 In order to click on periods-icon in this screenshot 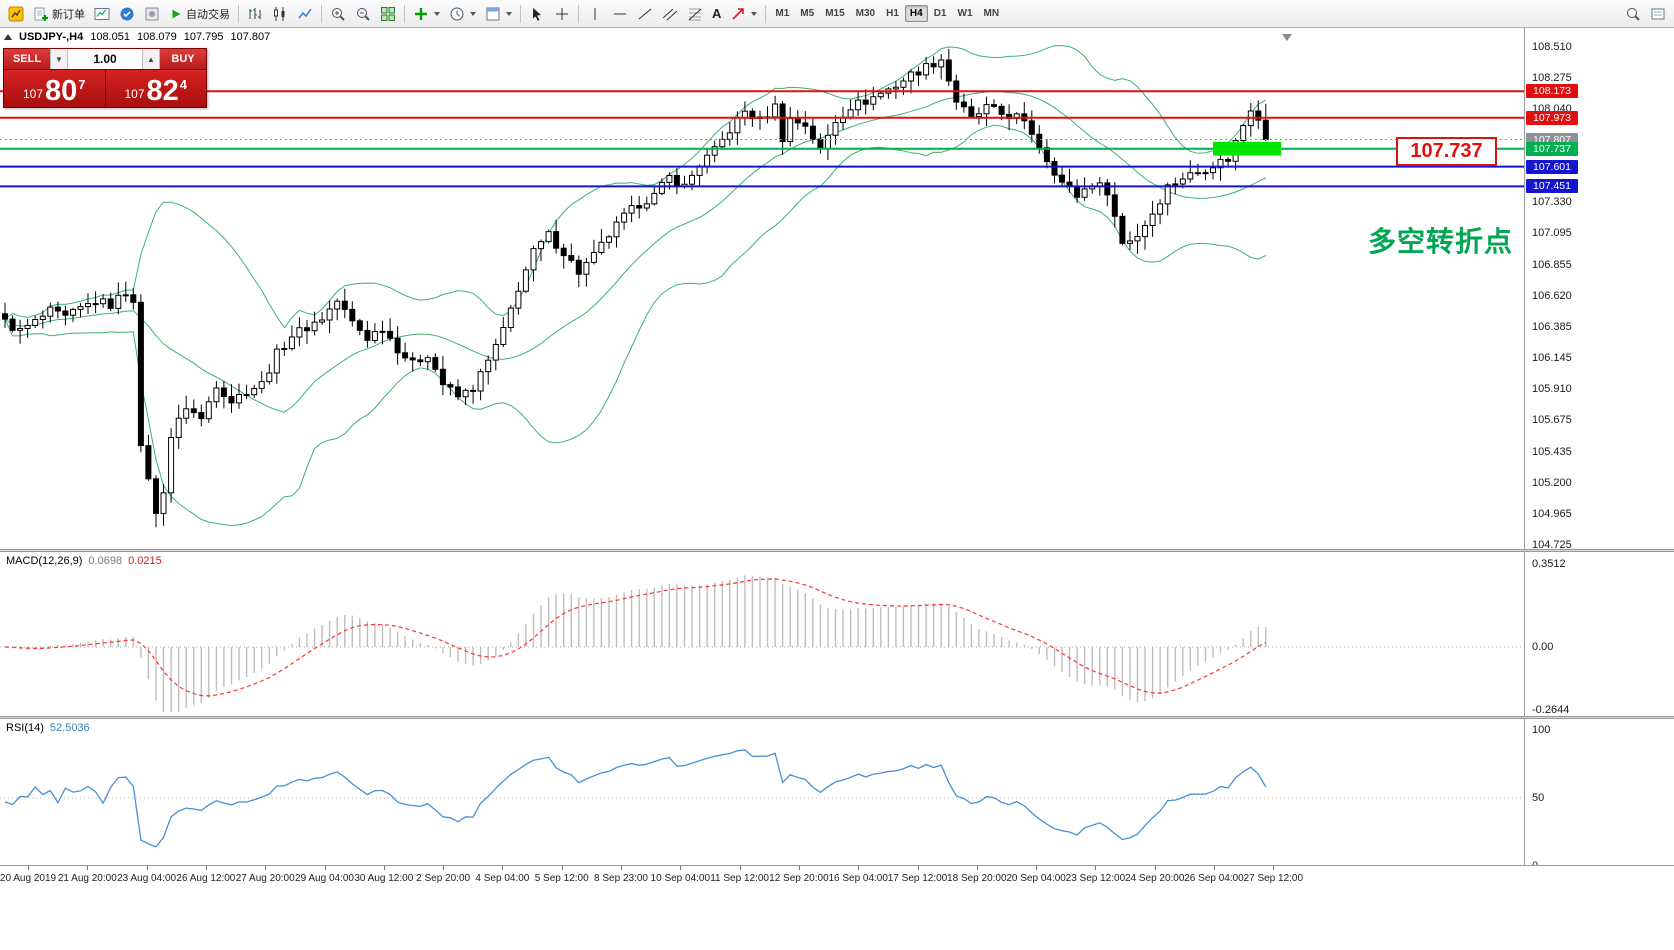, I will do `click(462, 14)`.